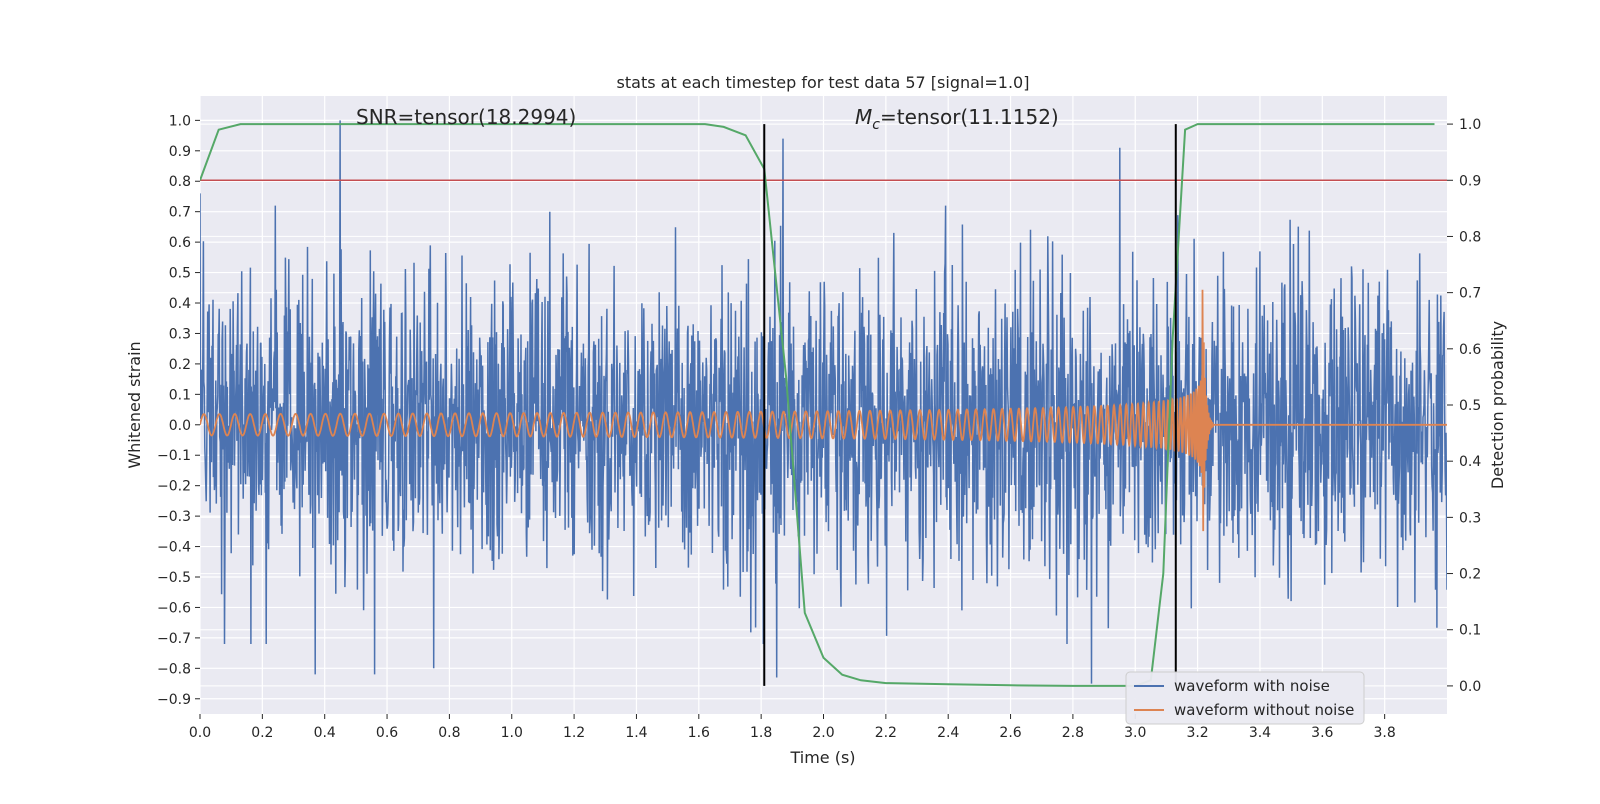  I want to click on x-tick-label: 0.8, so click(449, 733).